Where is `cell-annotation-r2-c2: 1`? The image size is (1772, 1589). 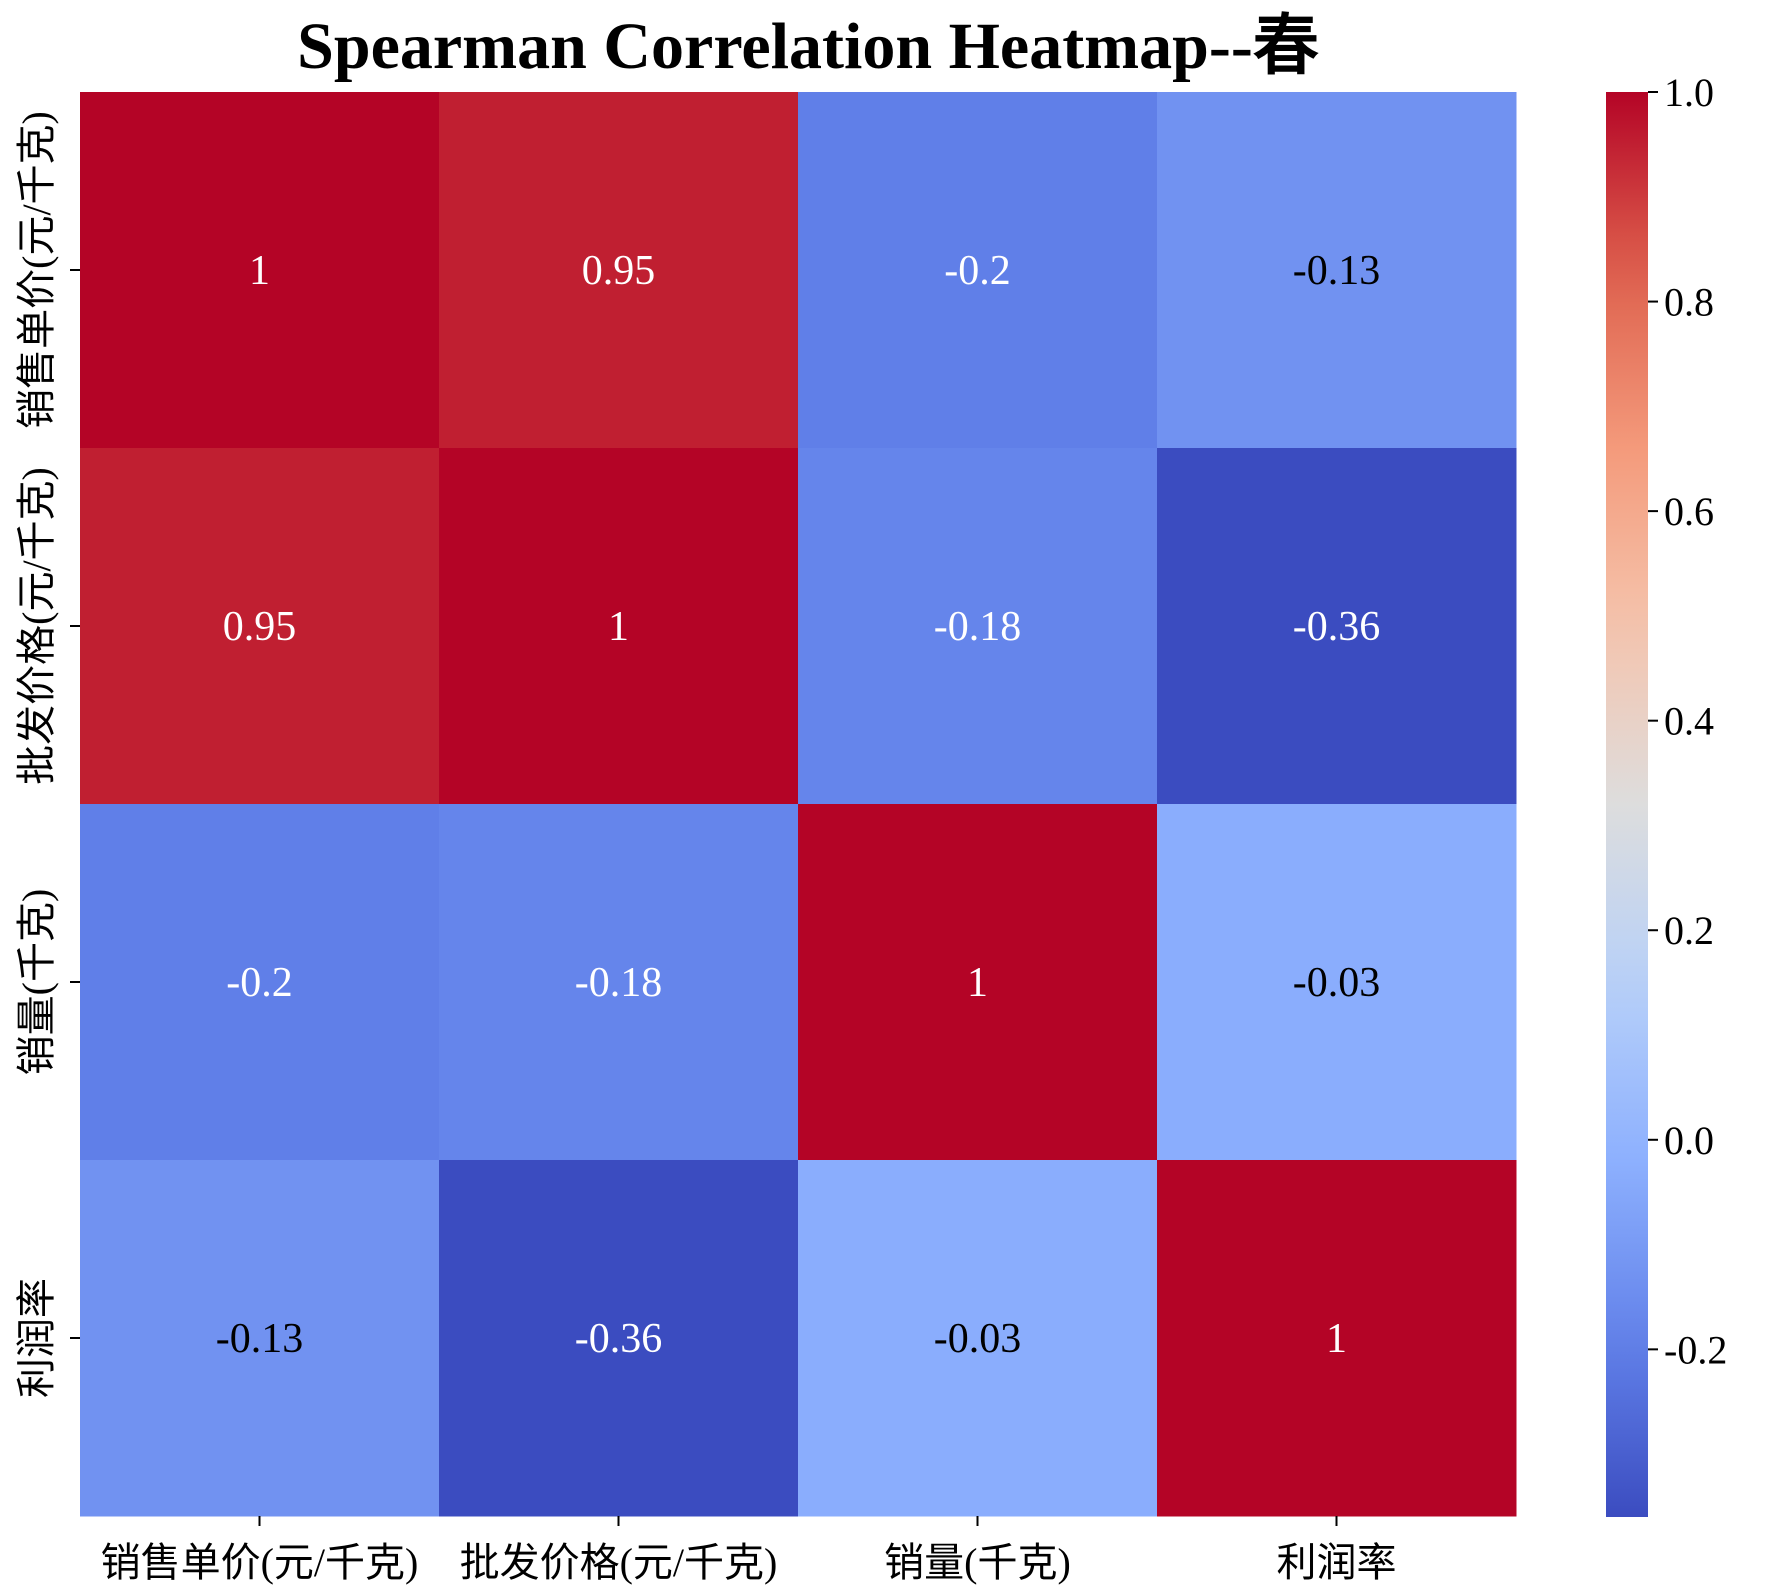
cell-annotation-r2-c2: 1 is located at coordinates (977, 983).